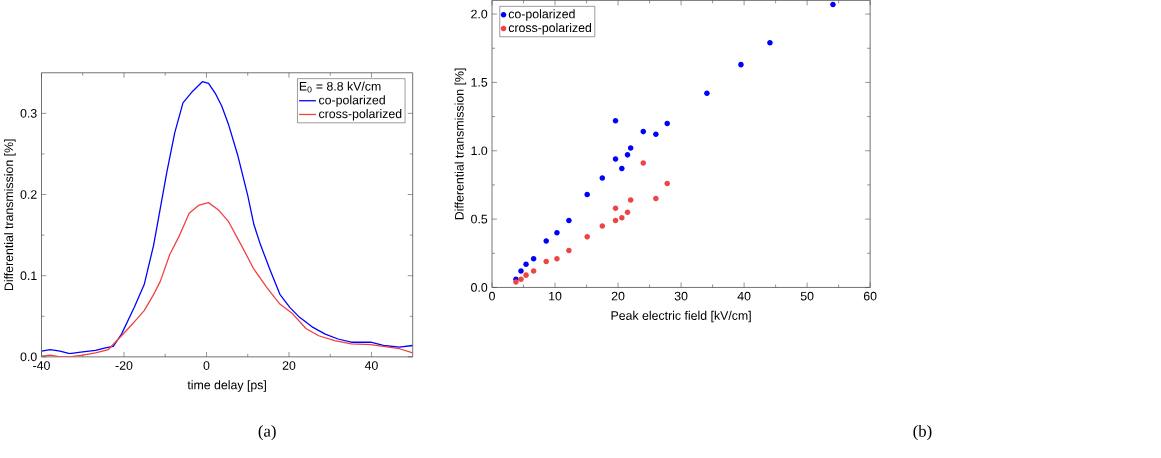 Image resolution: width=1161 pixels, height=458 pixels. I want to click on text: (b), so click(922, 432).